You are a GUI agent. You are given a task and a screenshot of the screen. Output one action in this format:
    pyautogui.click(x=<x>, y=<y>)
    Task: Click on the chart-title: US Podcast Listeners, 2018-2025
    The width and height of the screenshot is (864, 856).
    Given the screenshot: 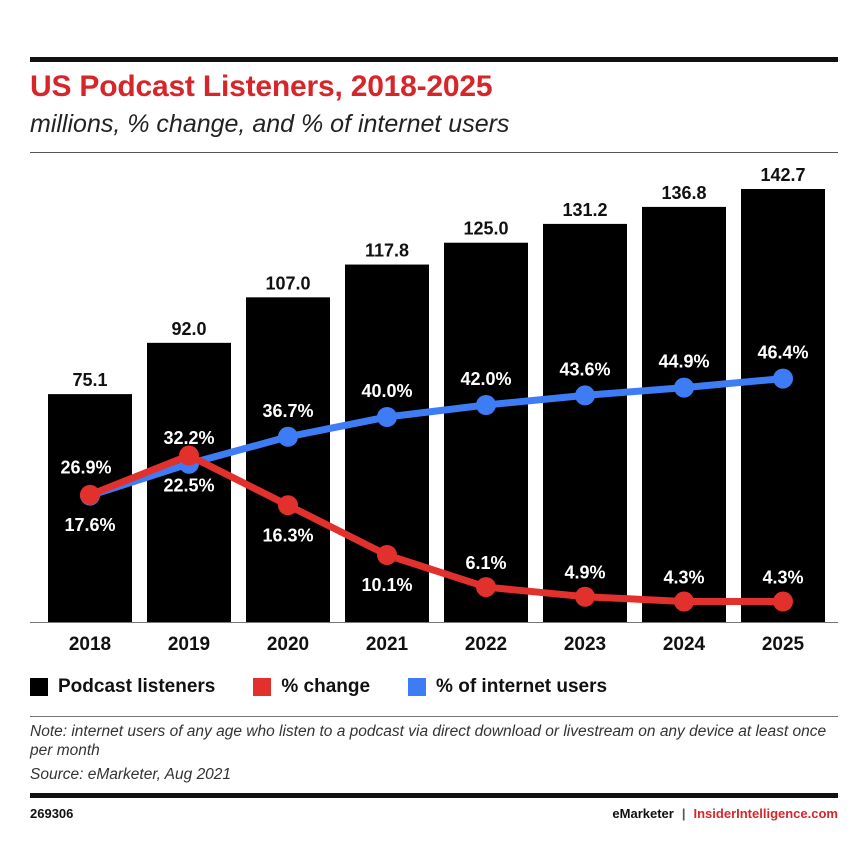 What is the action you would take?
    pyautogui.click(x=261, y=86)
    